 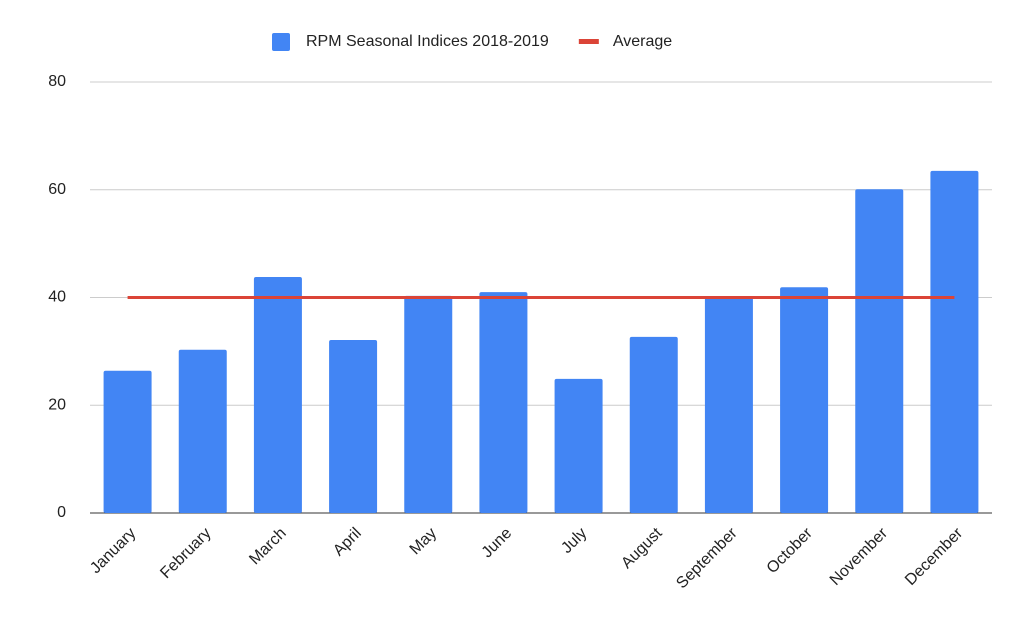 What do you see at coordinates (423, 541) in the screenshot?
I see `x-tick-label: May` at bounding box center [423, 541].